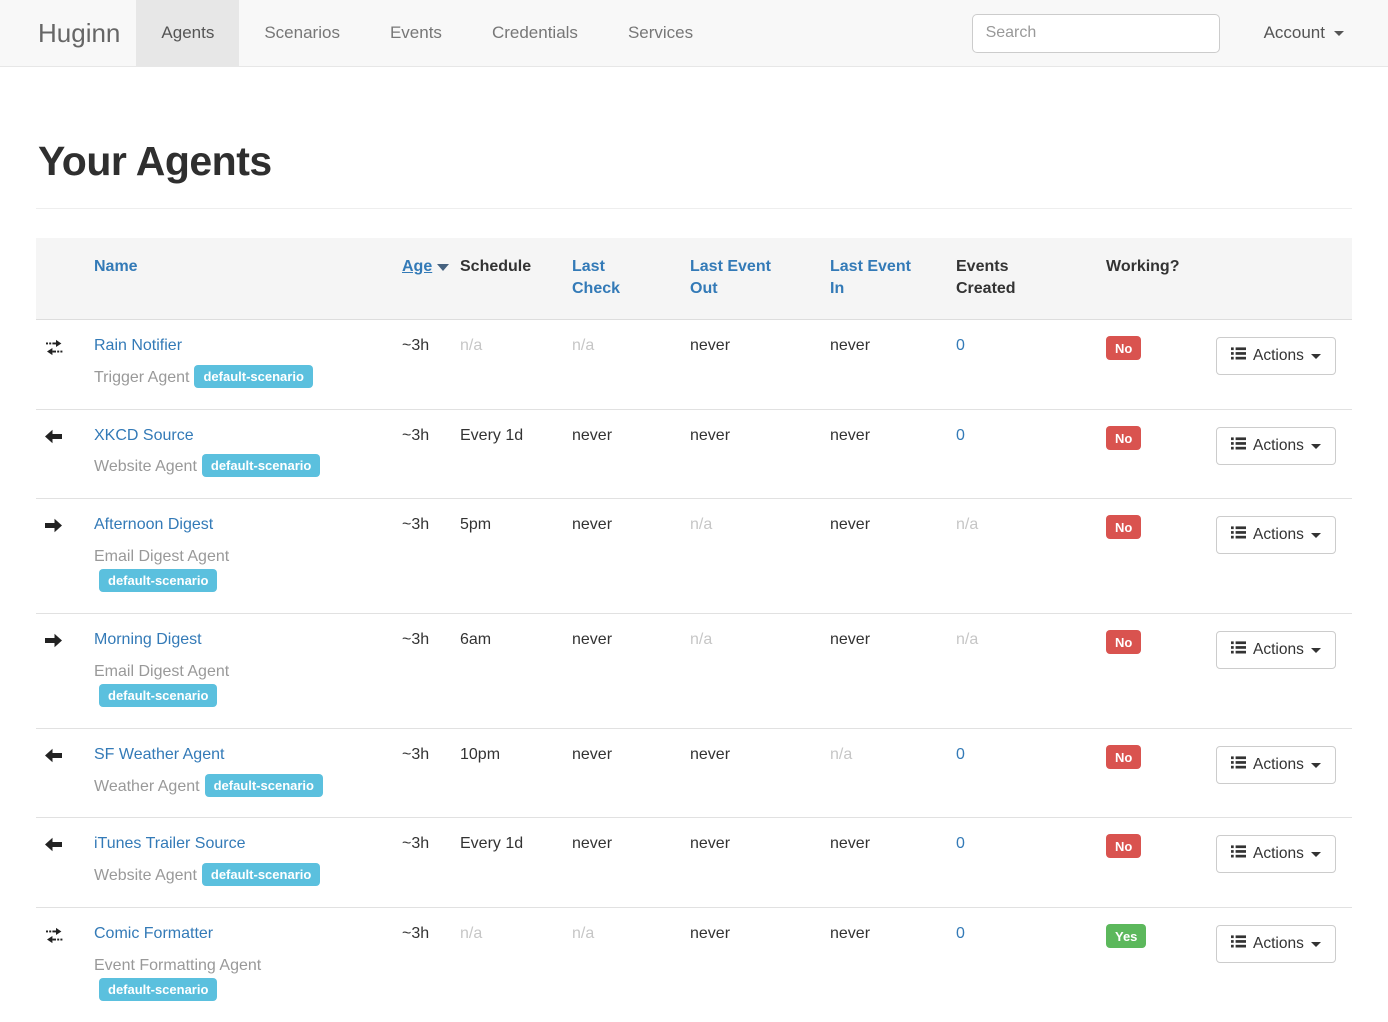 Image resolution: width=1388 pixels, height=1022 pixels. Describe the element at coordinates (61, 525) in the screenshot. I see `arrow-right-icon` at that location.